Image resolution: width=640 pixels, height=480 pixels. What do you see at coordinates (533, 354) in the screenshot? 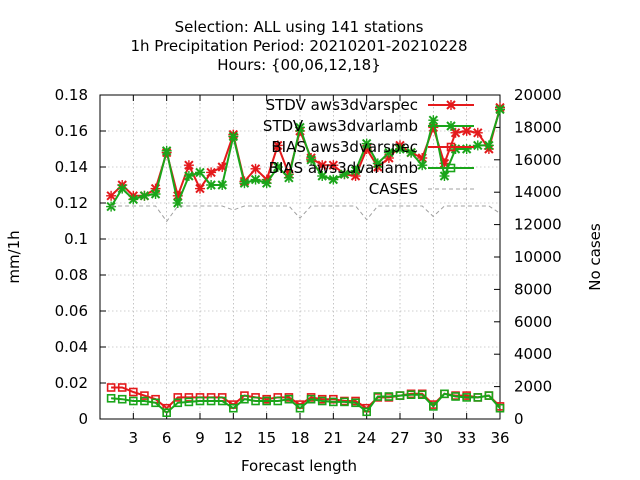
I see `y2-tick-label: 4000` at bounding box center [533, 354].